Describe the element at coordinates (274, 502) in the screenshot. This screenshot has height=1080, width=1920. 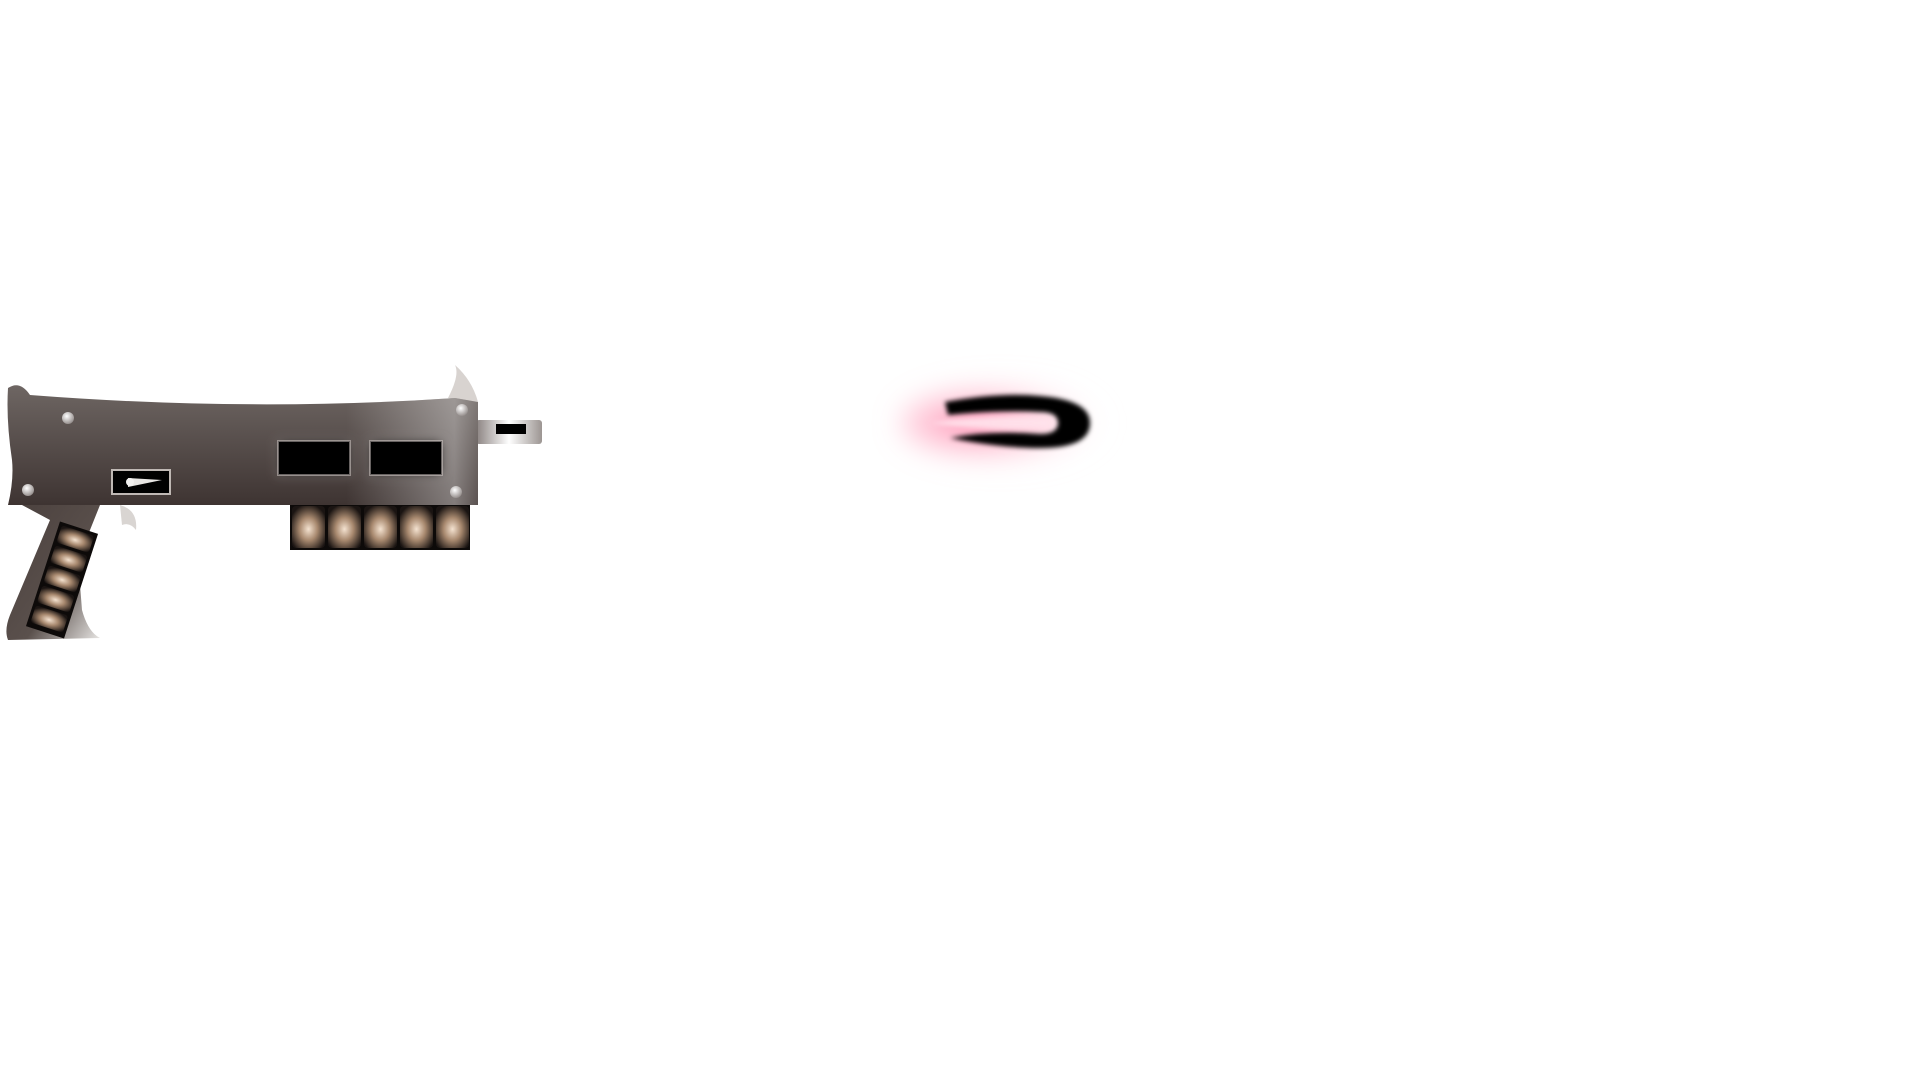
I see `blaster-gun` at that location.